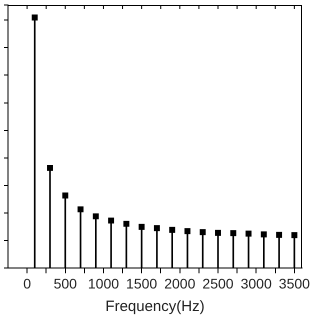  Describe the element at coordinates (142, 283) in the screenshot. I see `x-tick-label: 1500` at that location.